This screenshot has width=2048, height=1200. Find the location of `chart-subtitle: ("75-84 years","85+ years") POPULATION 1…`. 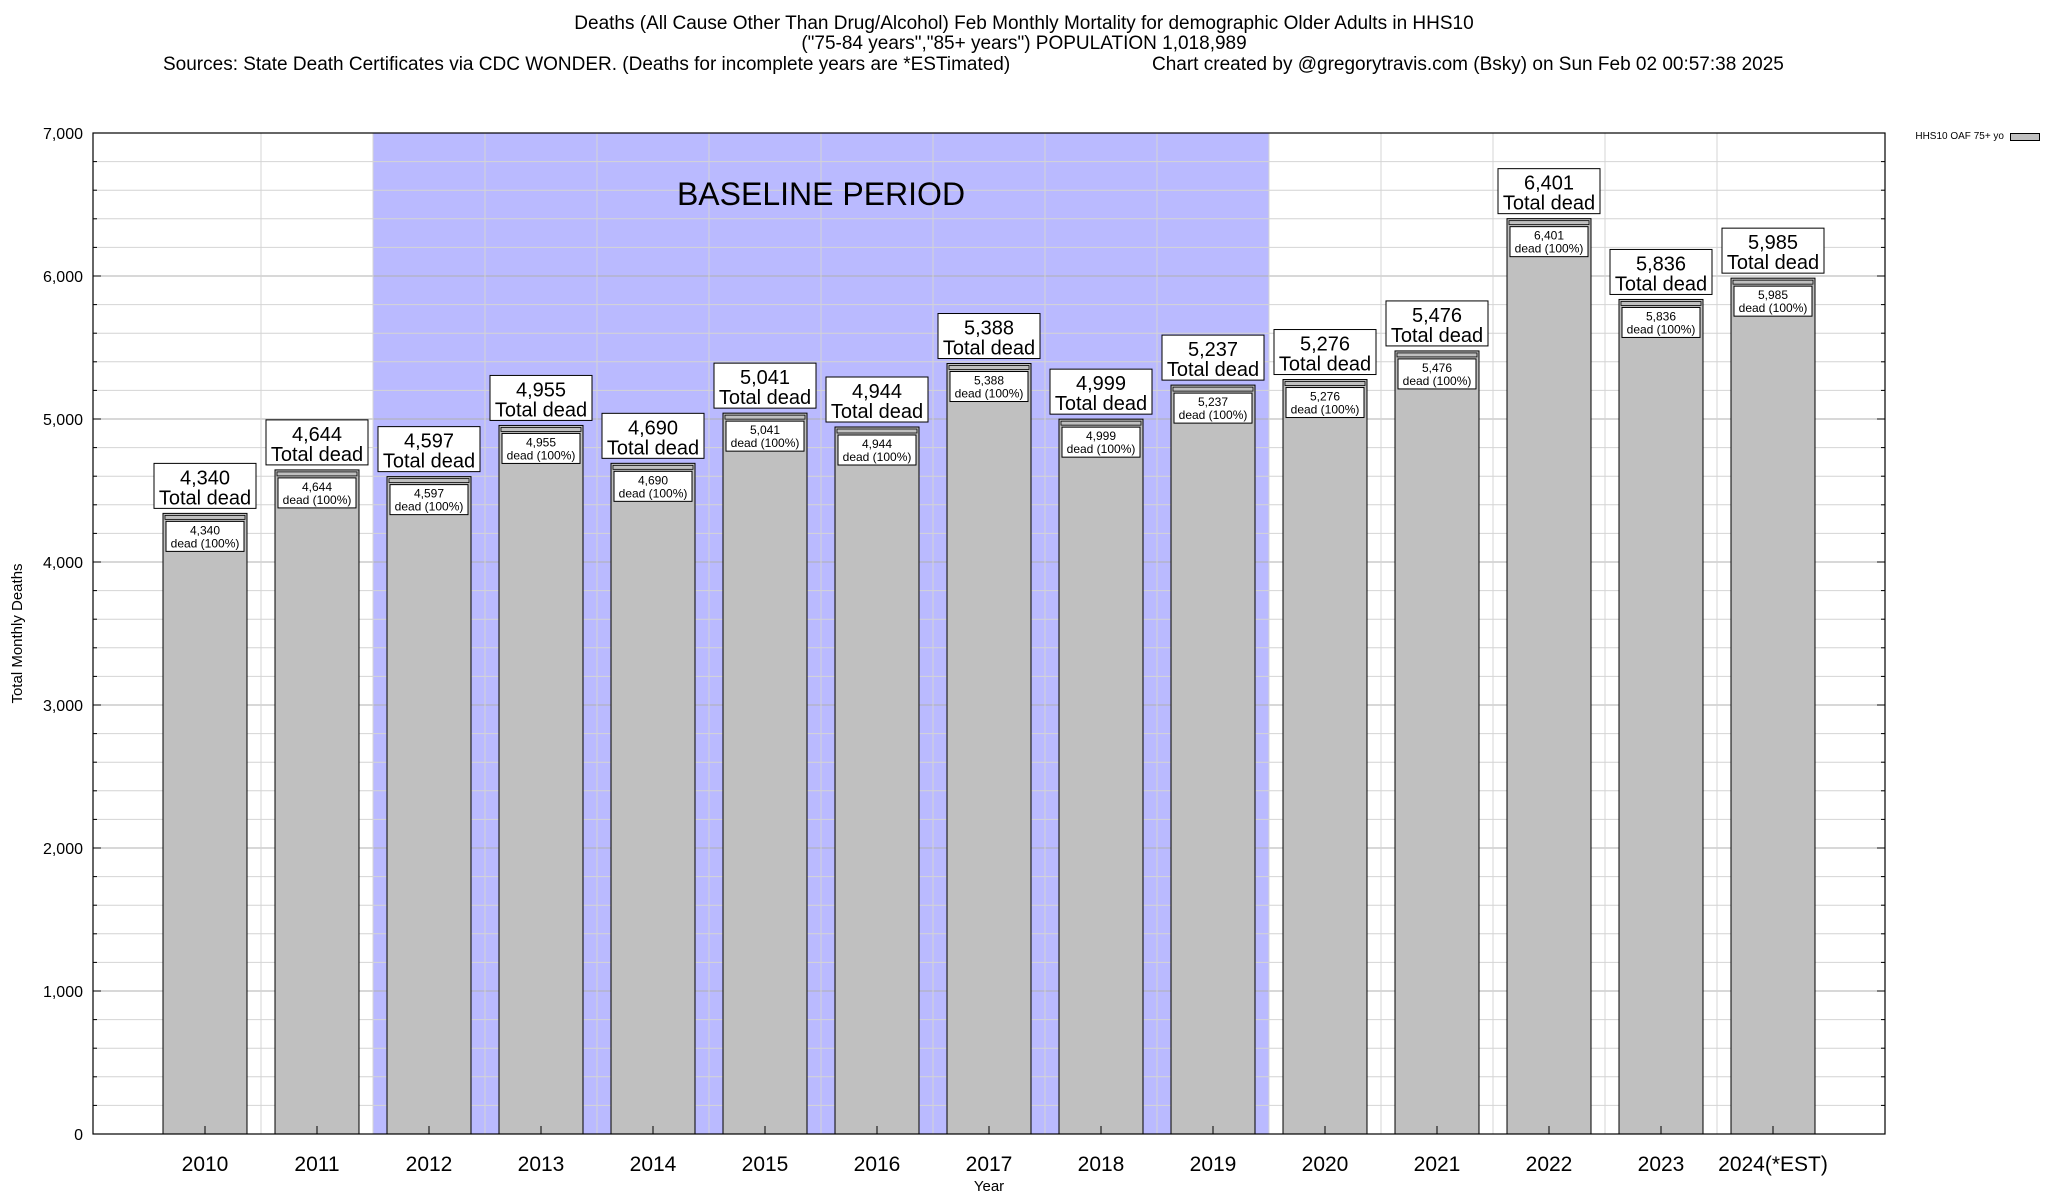

chart-subtitle: ("75-84 years","85+ years") POPULATION 1… is located at coordinates (1024, 43).